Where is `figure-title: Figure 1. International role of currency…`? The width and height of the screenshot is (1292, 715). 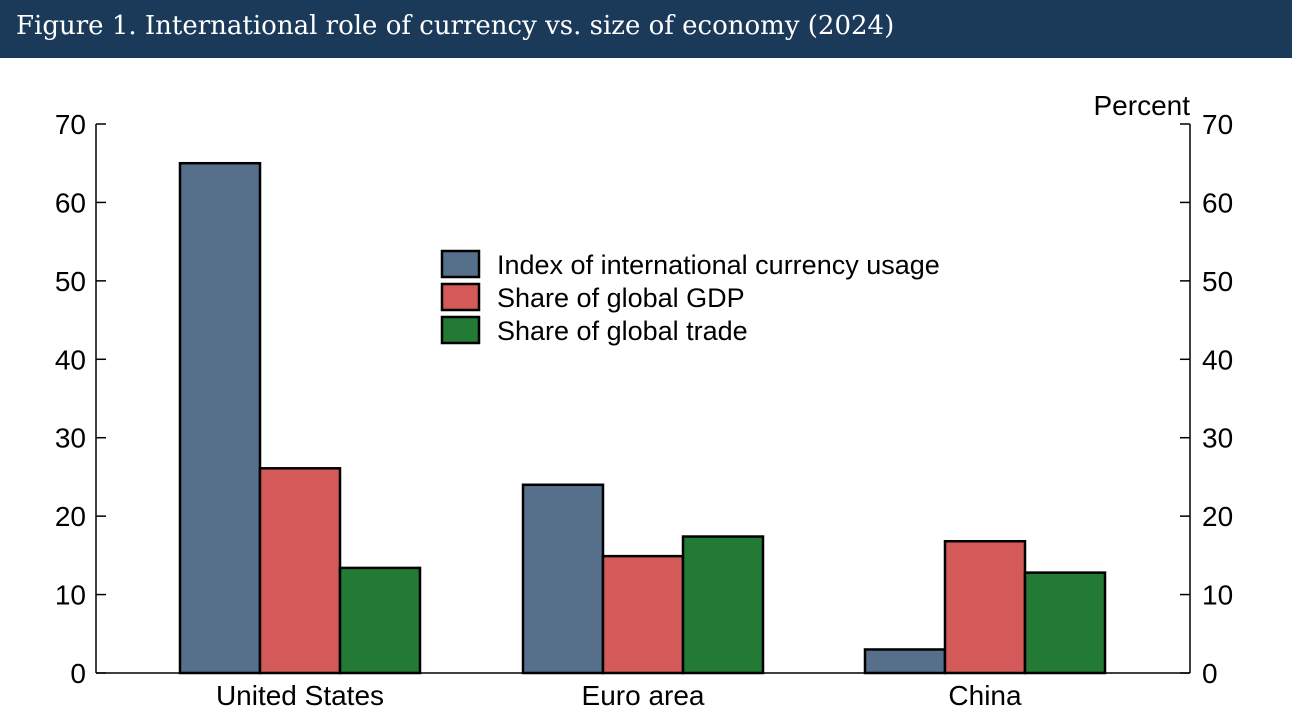
figure-title: Figure 1. International role of currency… is located at coordinates (646, 29).